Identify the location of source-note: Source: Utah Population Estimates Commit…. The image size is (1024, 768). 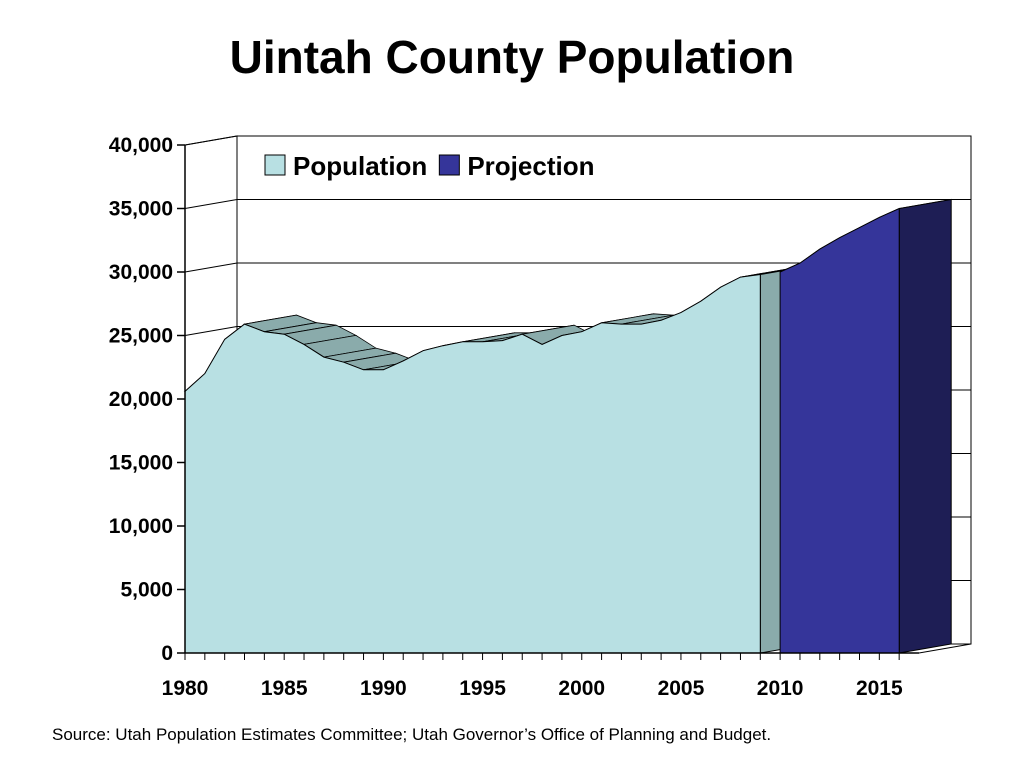
(412, 734).